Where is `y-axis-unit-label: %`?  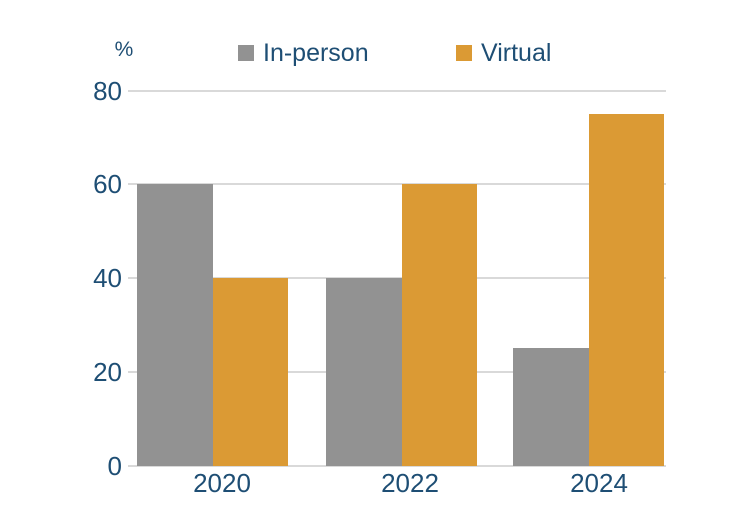
y-axis-unit-label: % is located at coordinates (124, 49).